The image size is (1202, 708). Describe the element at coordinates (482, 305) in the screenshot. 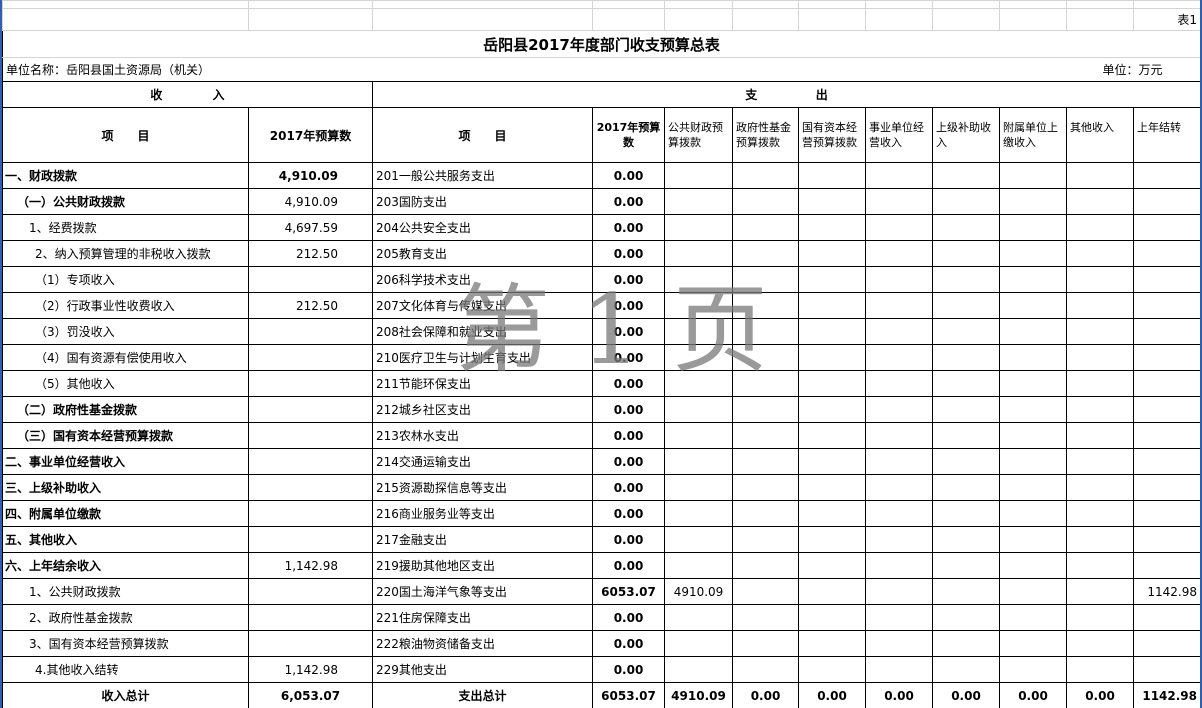

I see `expense-item: 207文化体育与传媒支出` at that location.